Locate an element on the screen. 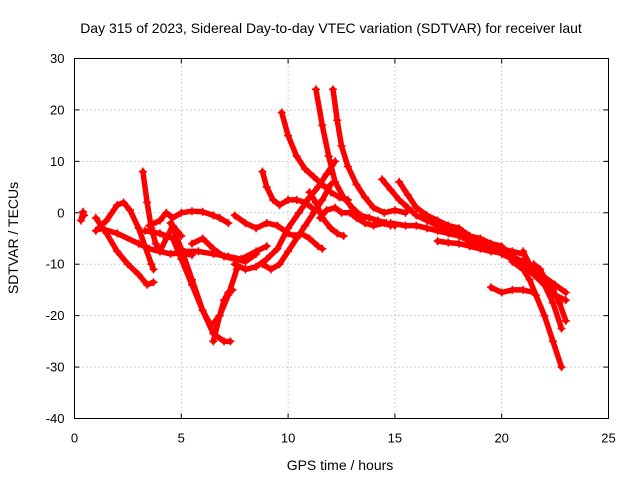  x-axis-label: GPS time / hours is located at coordinates (340, 465).